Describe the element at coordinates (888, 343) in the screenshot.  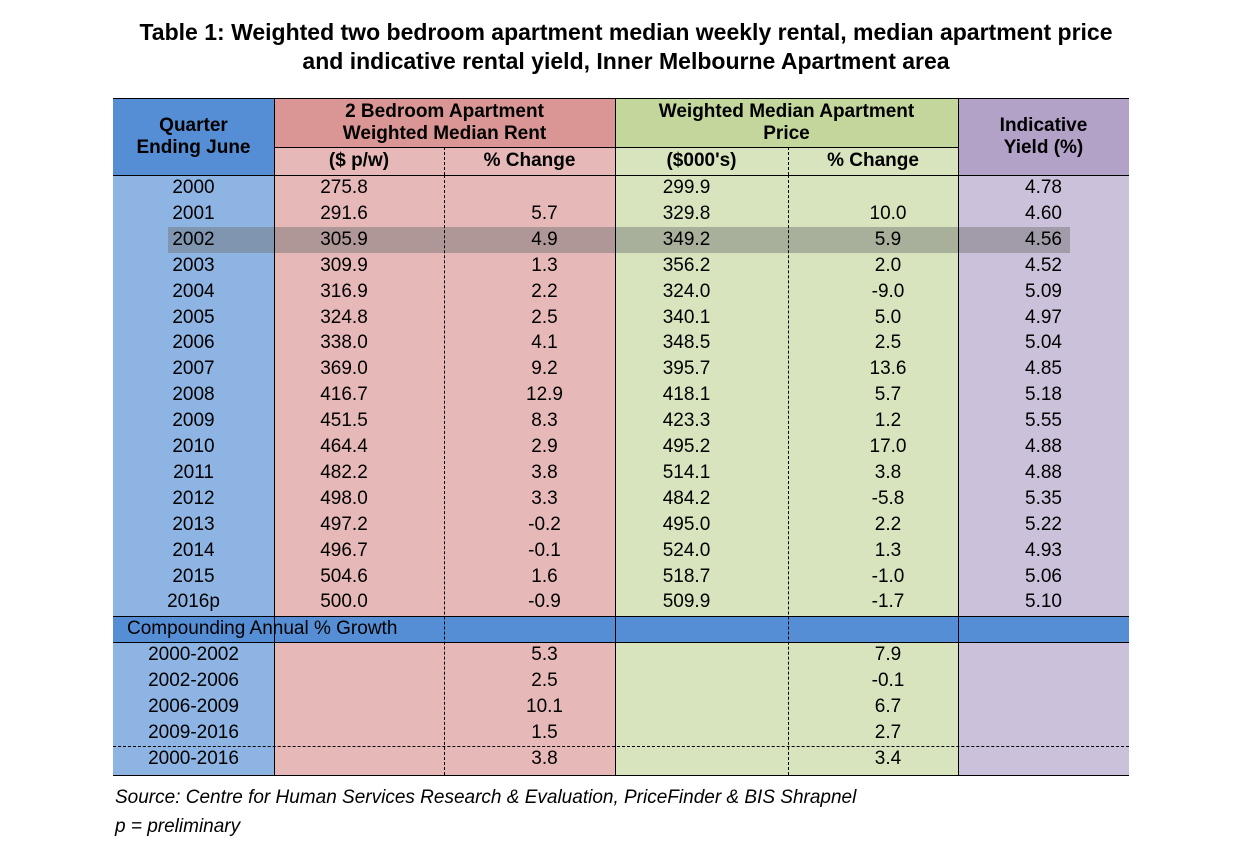
I see `cell-price-change: 2.5` at that location.